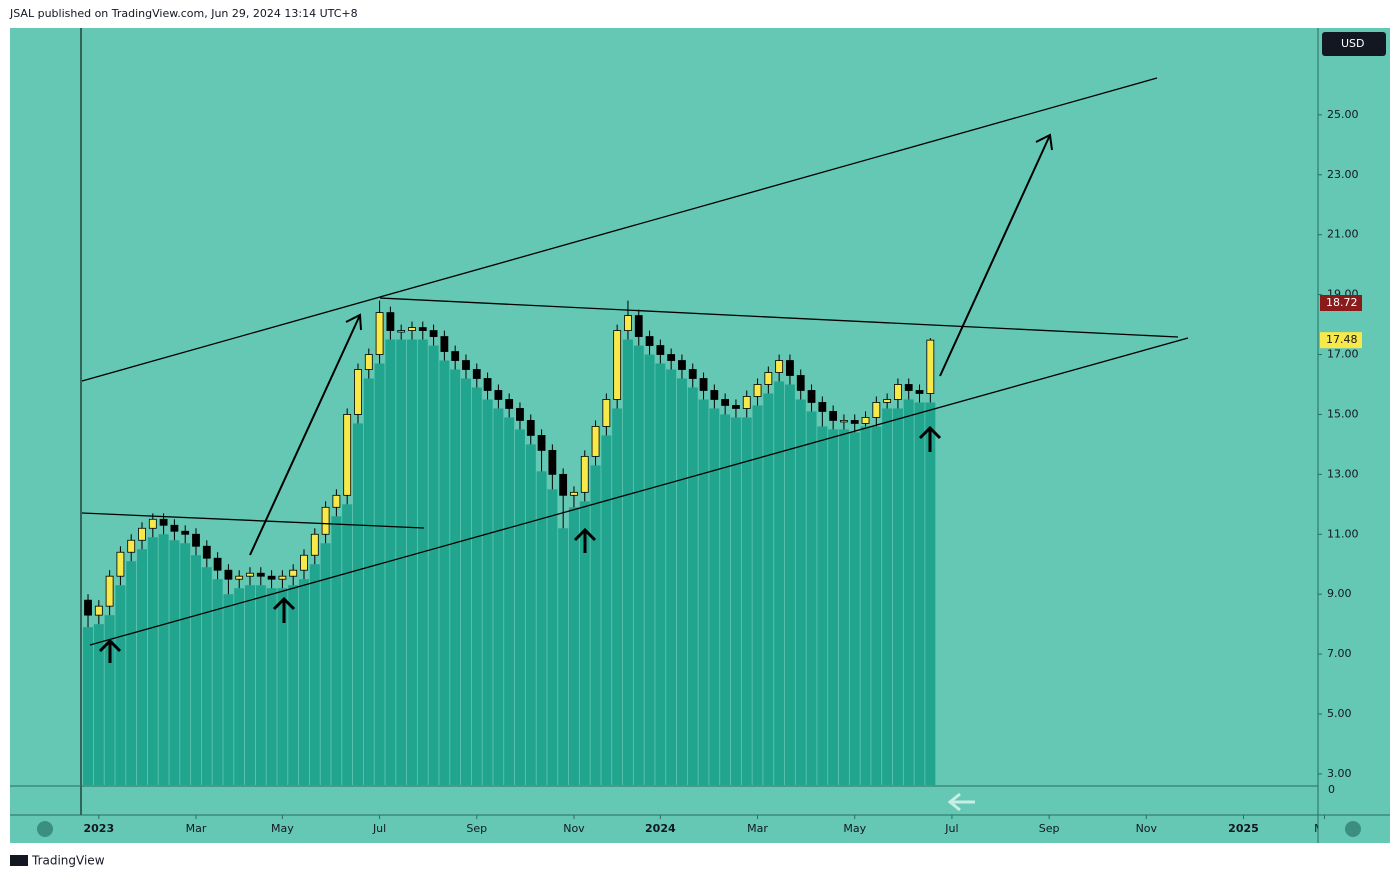 The image size is (1400, 879). What do you see at coordinates (45, 829) in the screenshot?
I see `scroll-left-button` at bounding box center [45, 829].